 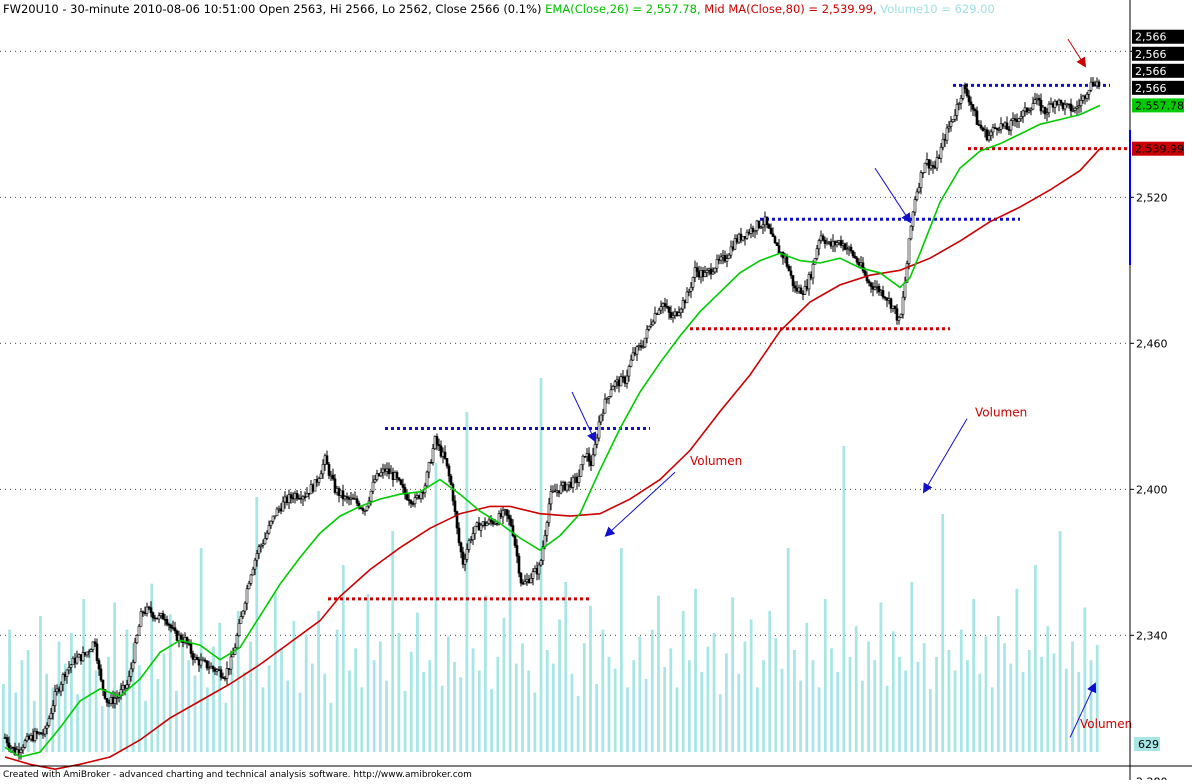 What do you see at coordinates (792, 9) in the screenshot?
I see `header-part-2: Mid MA(Close,80) = 2,539.99,` at bounding box center [792, 9].